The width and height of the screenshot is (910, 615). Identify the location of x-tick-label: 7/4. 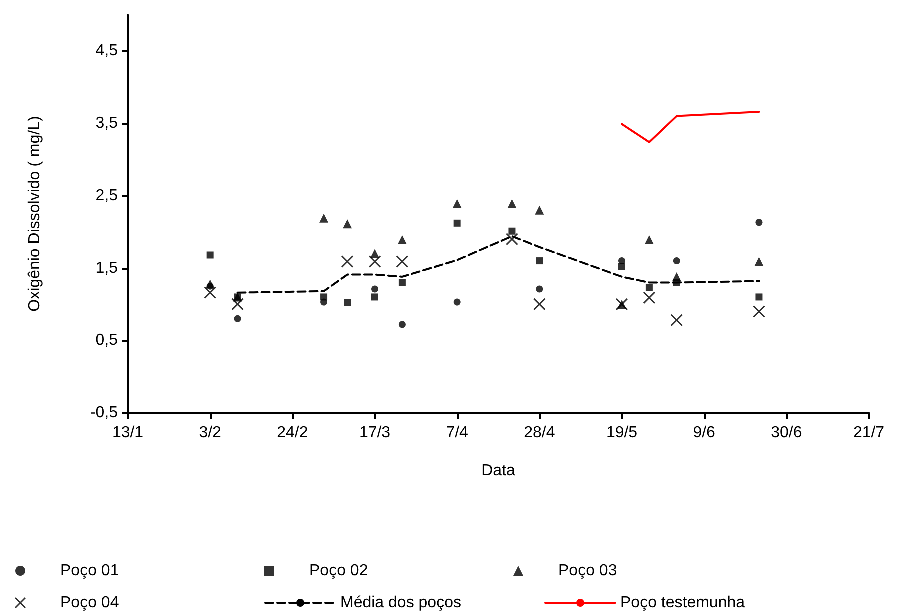
(457, 433).